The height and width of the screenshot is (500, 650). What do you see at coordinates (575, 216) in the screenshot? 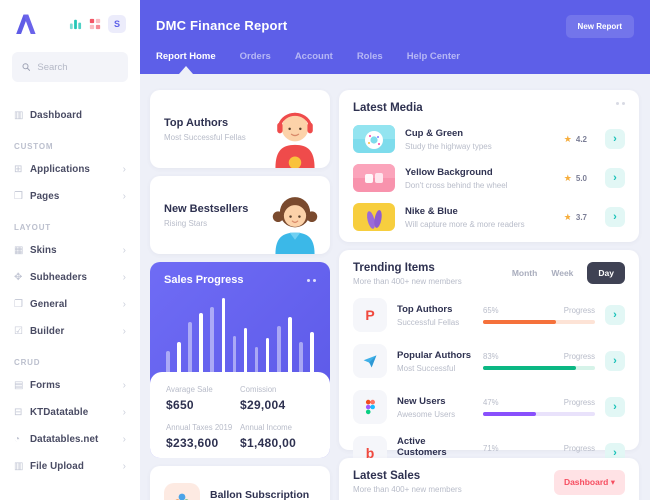
I see `rating: ★ ★ 3.7` at bounding box center [575, 216].